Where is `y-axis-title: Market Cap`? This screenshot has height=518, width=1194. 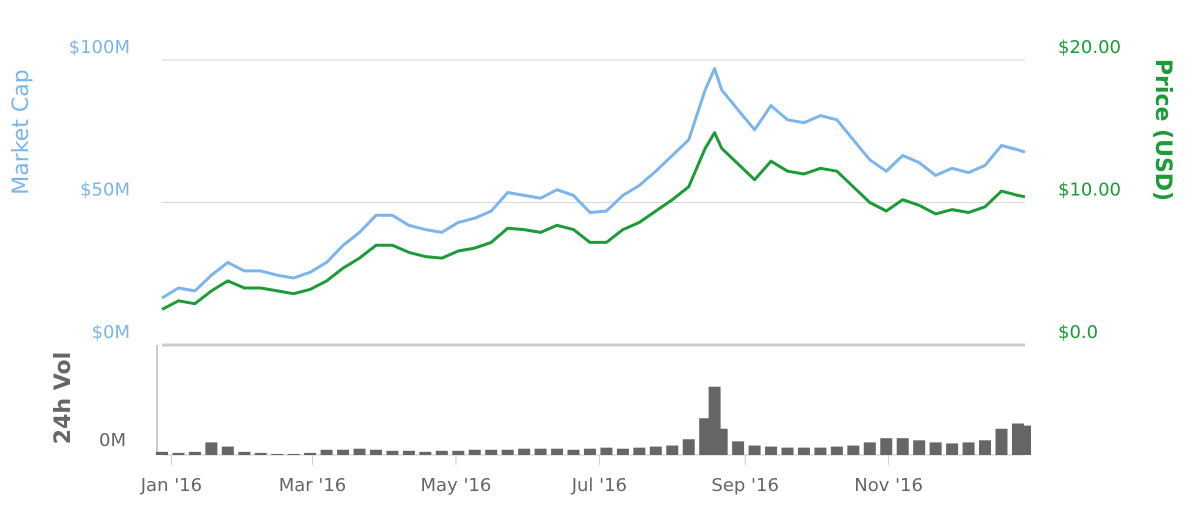 y-axis-title: Market Cap is located at coordinates (21, 131).